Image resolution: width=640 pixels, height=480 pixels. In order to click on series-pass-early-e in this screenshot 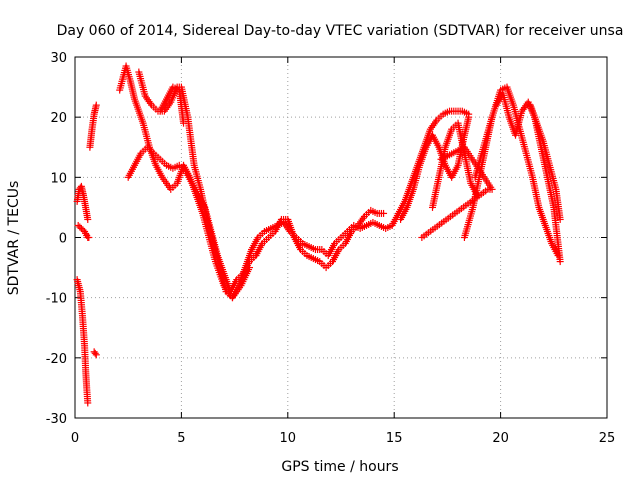, I will do `click(95, 353)`.